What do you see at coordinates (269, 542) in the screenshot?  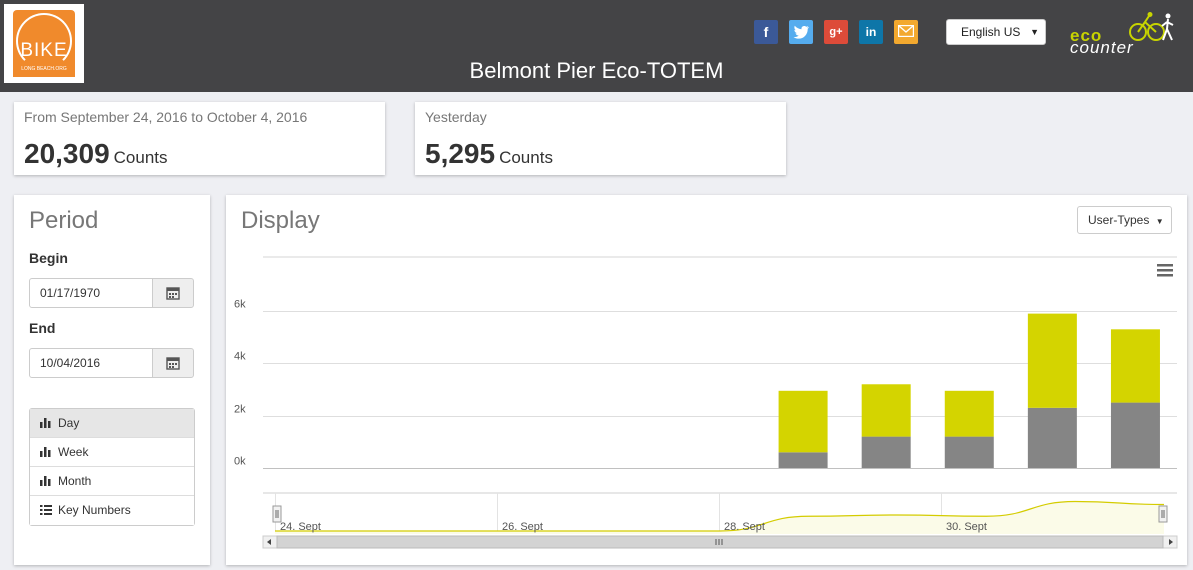 I see `scroll-left-arrow-icon` at bounding box center [269, 542].